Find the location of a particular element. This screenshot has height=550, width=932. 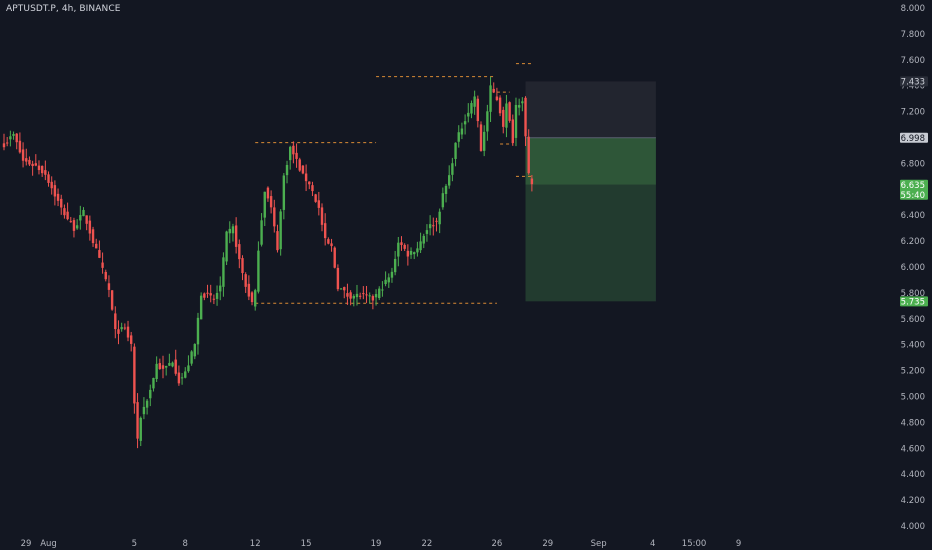

position-zones is located at coordinates (590, 191).